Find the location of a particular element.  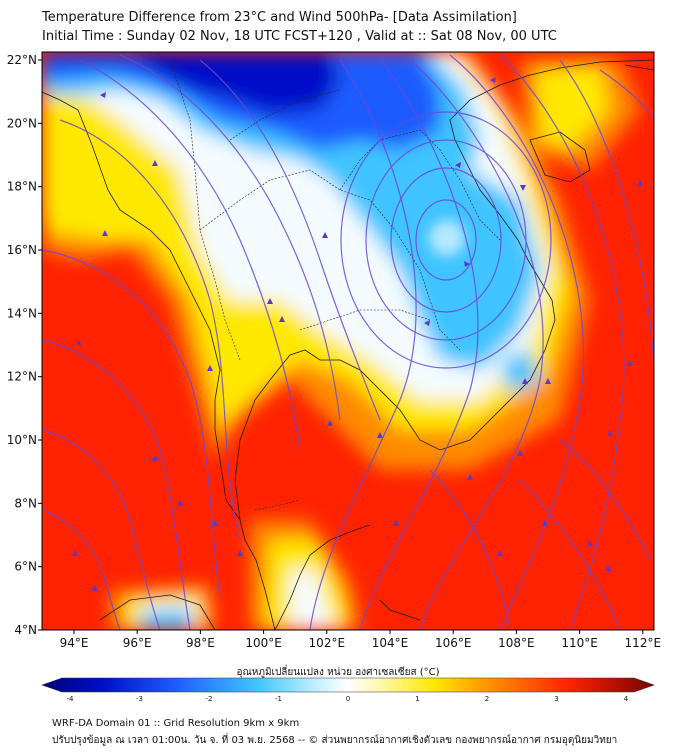

lon-tick-label: 108°E is located at coordinates (516, 643).